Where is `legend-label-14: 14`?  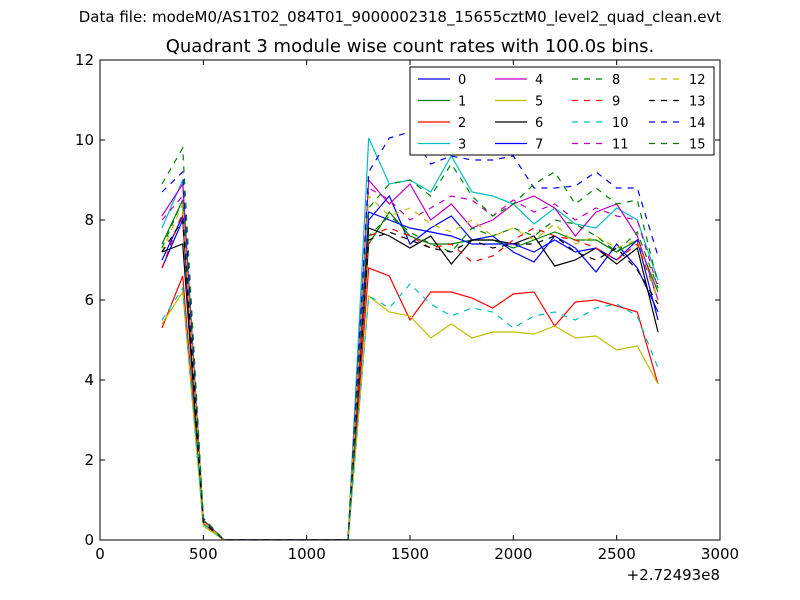 legend-label-14: 14 is located at coordinates (697, 123).